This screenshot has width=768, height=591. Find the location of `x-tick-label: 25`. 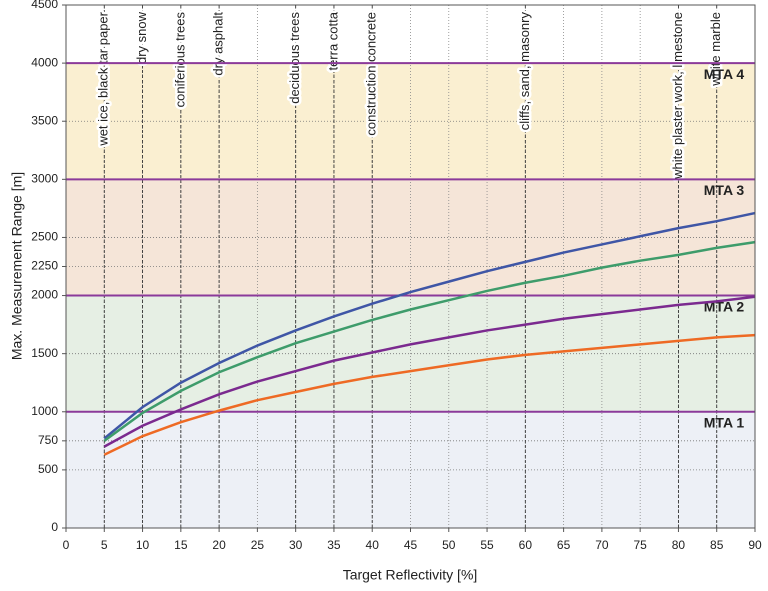

x-tick-label: 25 is located at coordinates (258, 545).